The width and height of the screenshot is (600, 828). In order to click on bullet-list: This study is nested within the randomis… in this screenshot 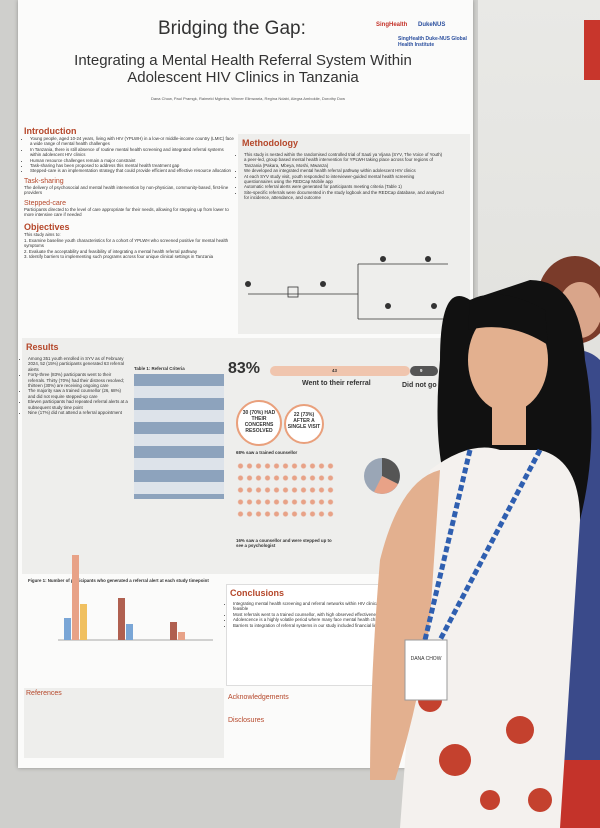, I will do `click(341, 176)`.